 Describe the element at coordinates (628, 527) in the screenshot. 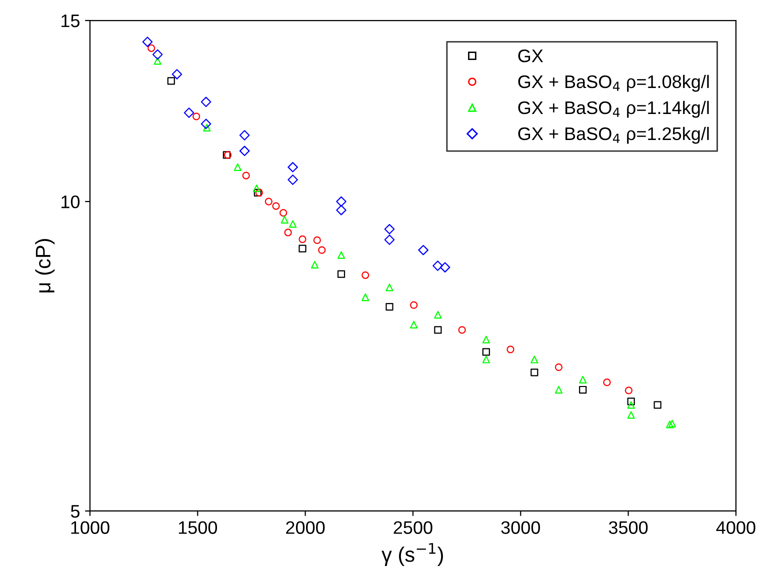

I see `x-tick-label: 3500` at that location.